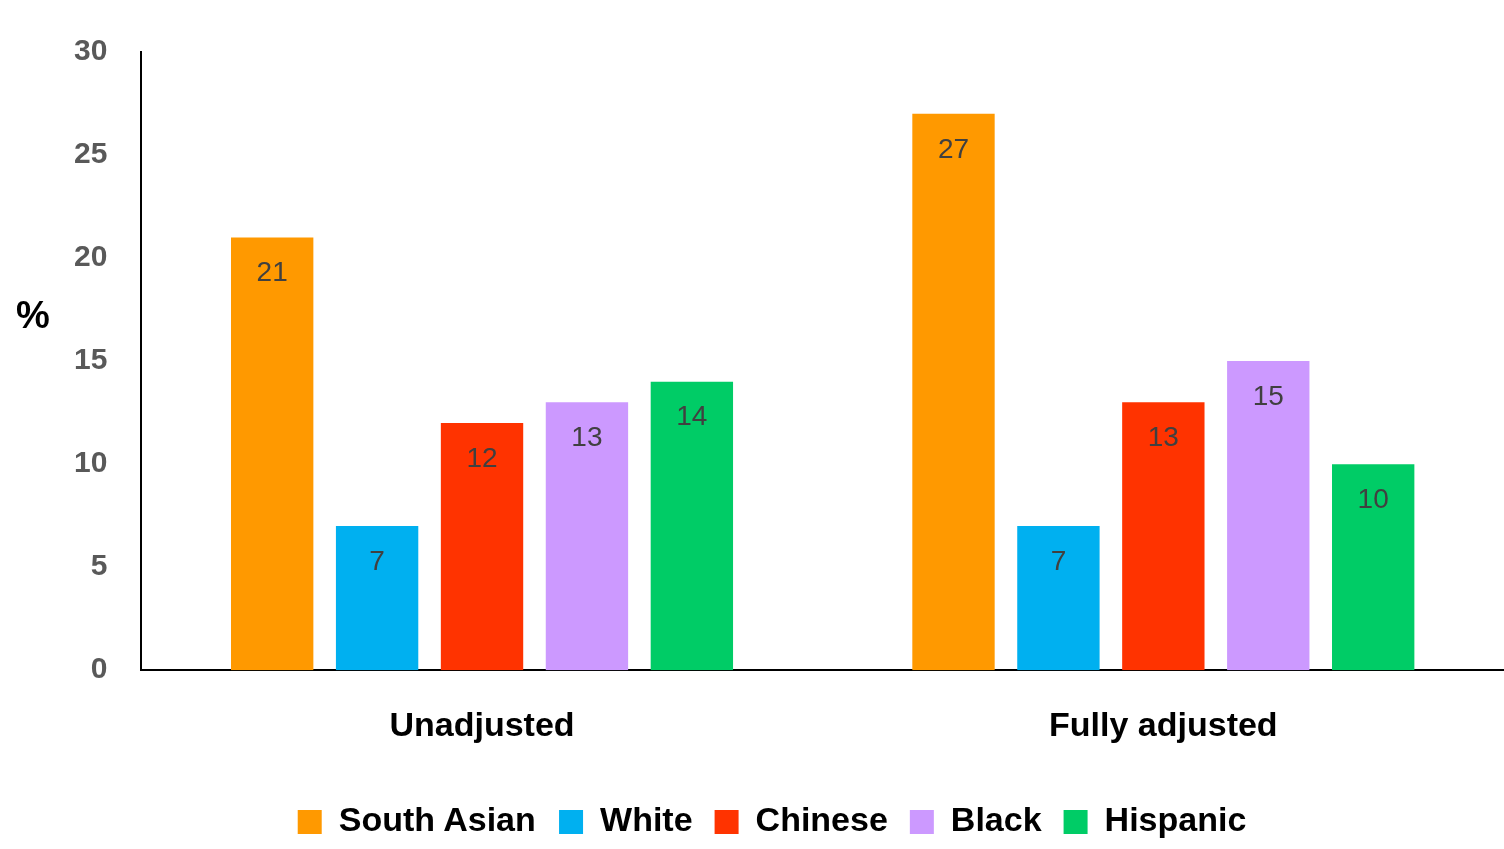  I want to click on data-label: 15, so click(1268, 395).